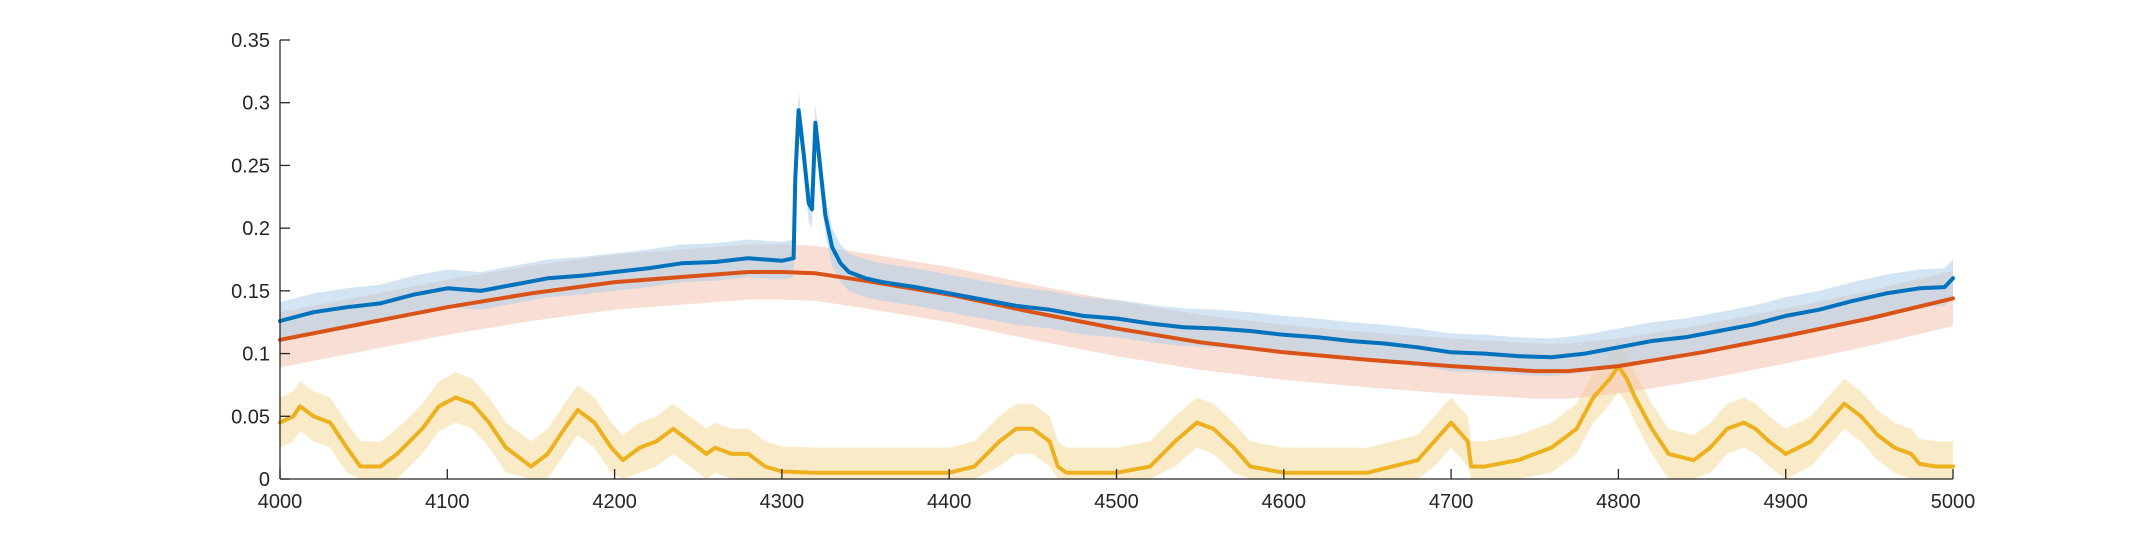 The height and width of the screenshot is (533, 2133). Describe the element at coordinates (1451, 502) in the screenshot. I see `x-tick-label: 4700` at that location.